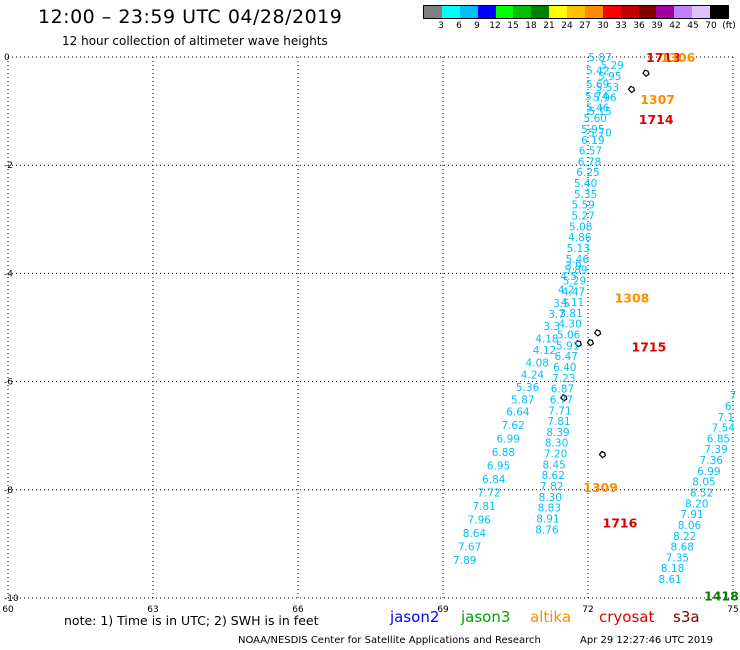 Image resolution: width=740 pixels, height=650 pixels. I want to click on x-tick-label: 60, so click(8, 610).